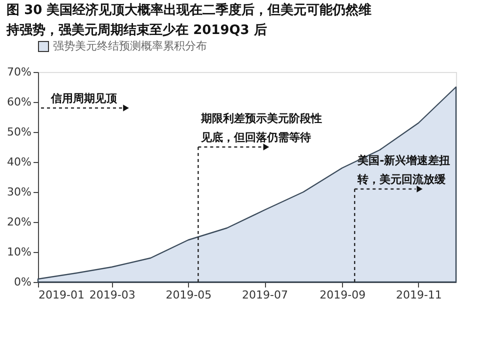 The image size is (500, 359). Describe the element at coordinates (419, 295) in the screenshot. I see `x-tick-label: 2019-11` at that location.